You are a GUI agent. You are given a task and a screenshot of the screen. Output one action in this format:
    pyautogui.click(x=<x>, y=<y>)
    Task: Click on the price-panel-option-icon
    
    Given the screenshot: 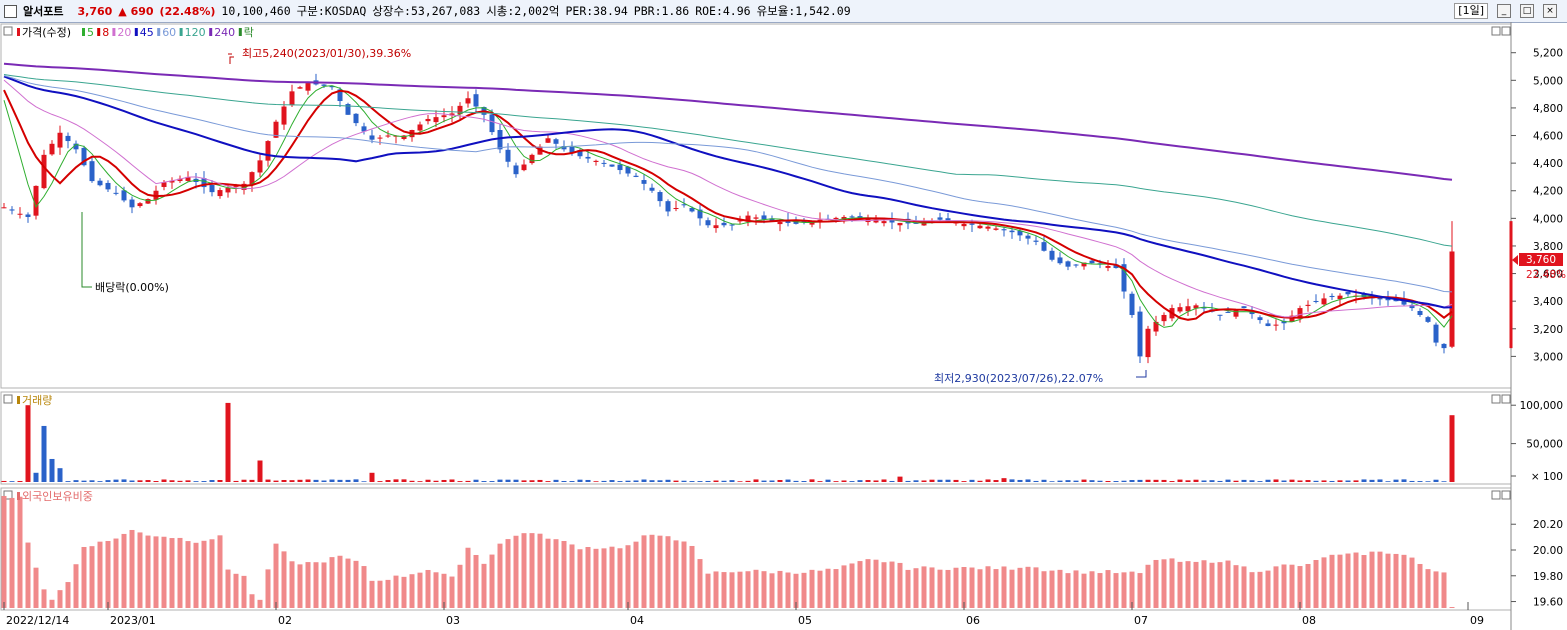 What is the action you would take?
    pyautogui.click(x=8, y=31)
    